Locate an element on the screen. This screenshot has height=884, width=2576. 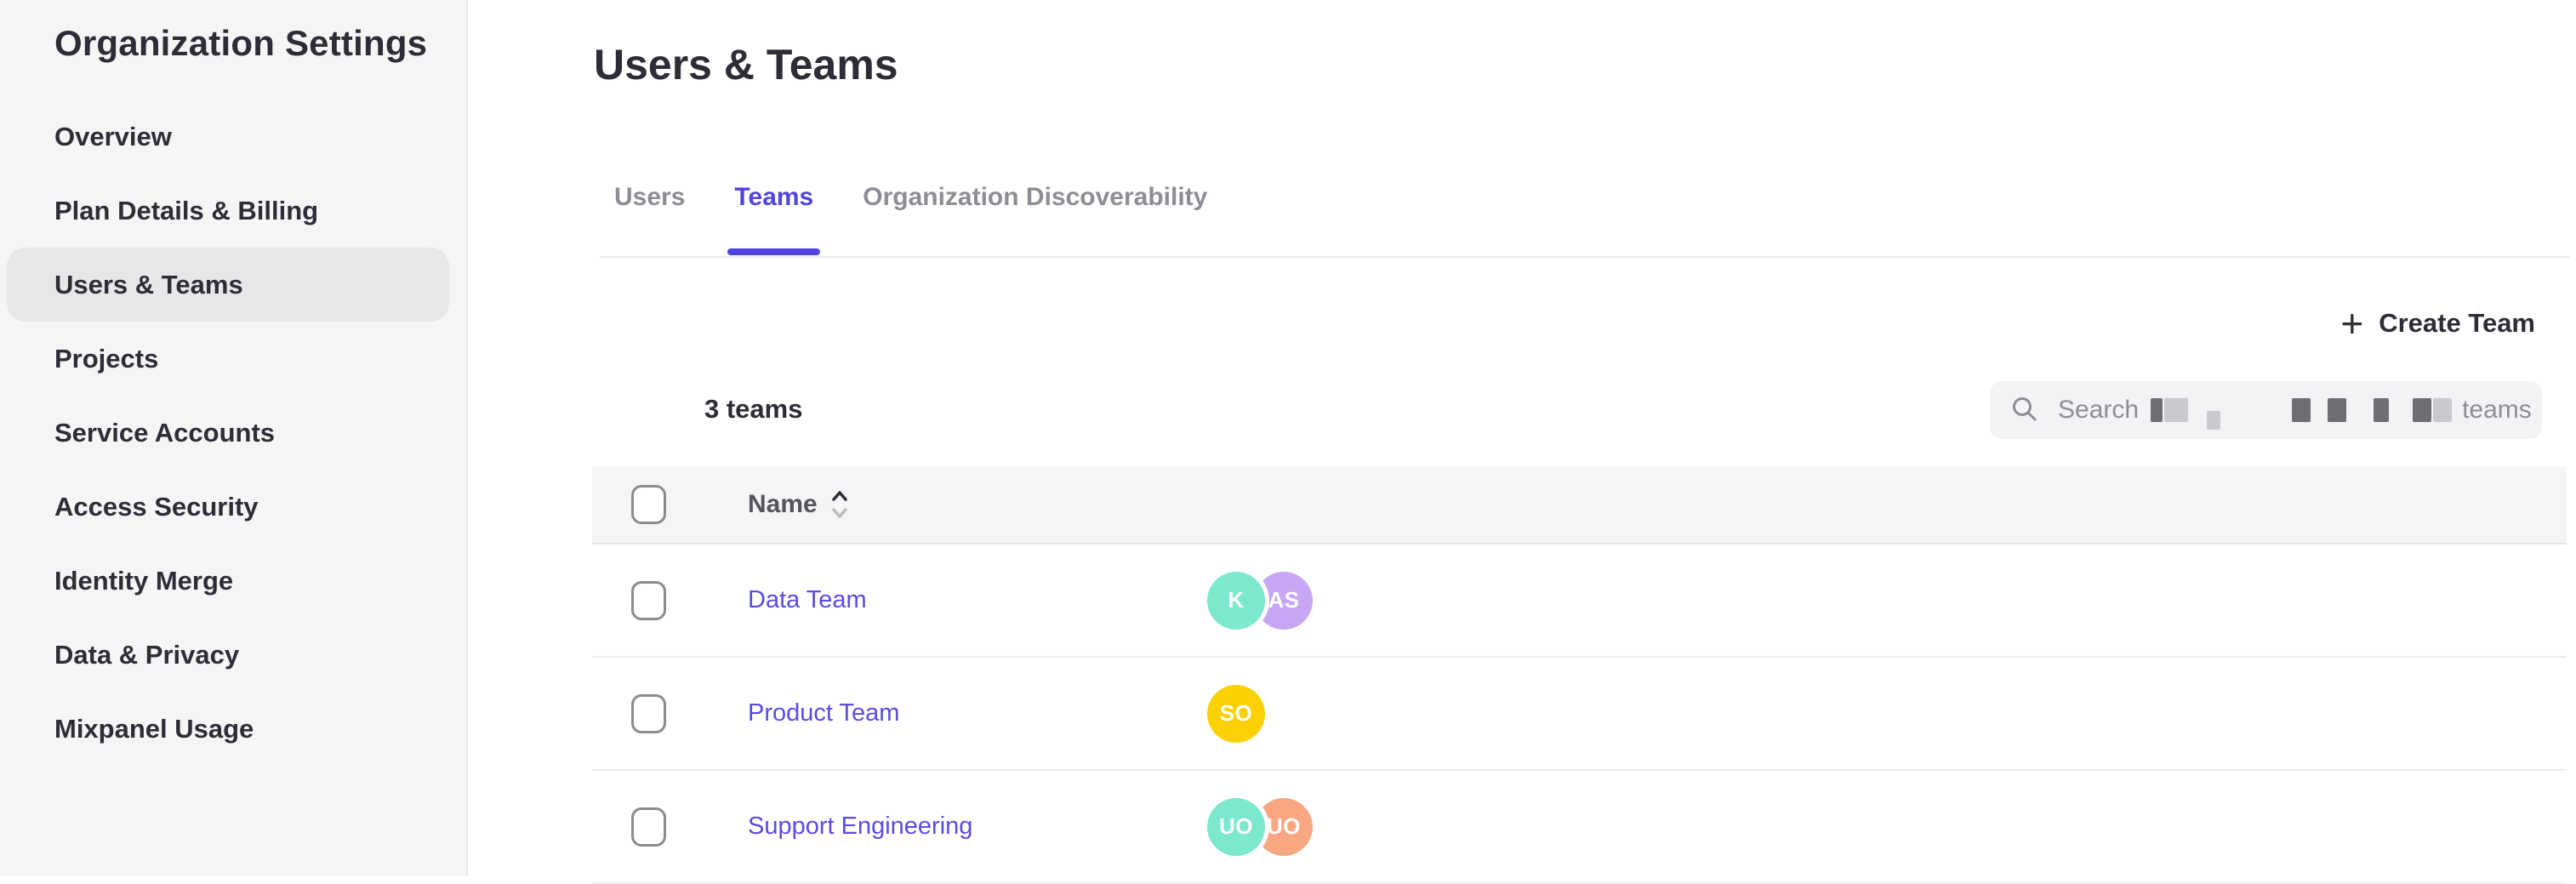
sidebar-item-label: Overview is located at coordinates (113, 136).